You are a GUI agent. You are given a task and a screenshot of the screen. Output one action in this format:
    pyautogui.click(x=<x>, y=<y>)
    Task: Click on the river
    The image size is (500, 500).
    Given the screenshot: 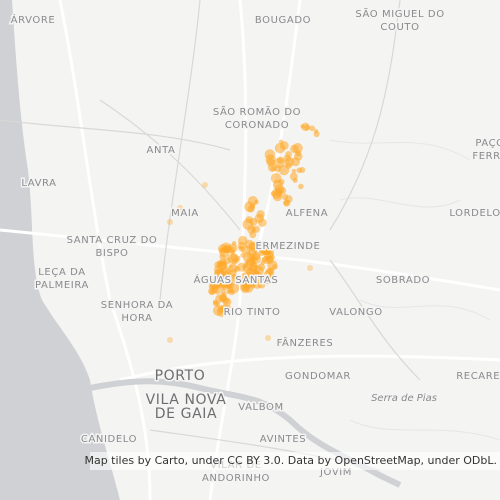 What is the action you would take?
    pyautogui.click(x=245, y=433)
    